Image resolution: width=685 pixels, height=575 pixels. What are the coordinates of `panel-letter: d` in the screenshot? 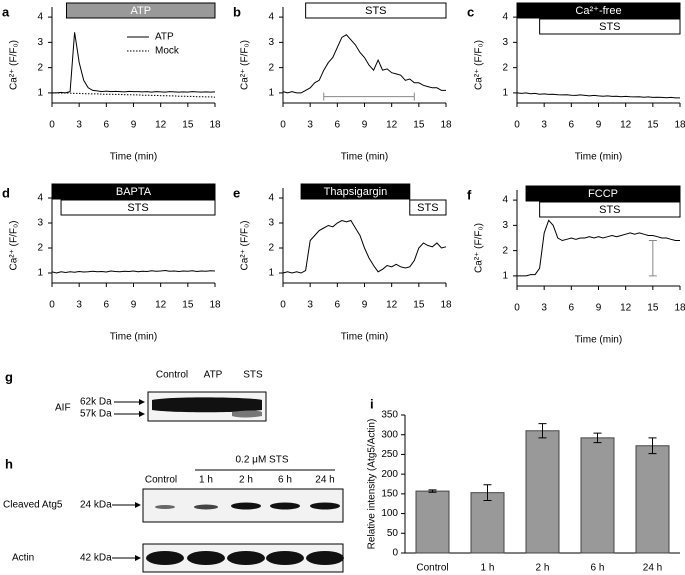 It's located at (6, 192).